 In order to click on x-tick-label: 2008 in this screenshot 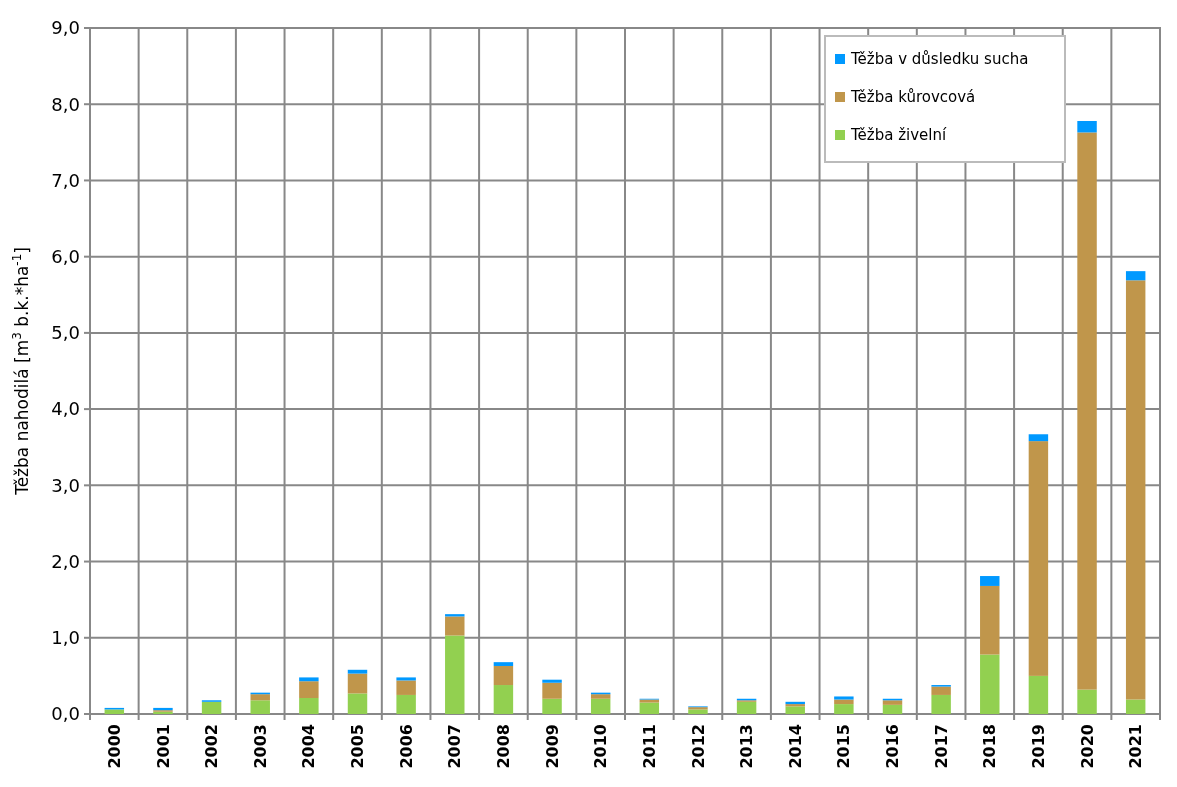, I will do `click(504, 746)`.